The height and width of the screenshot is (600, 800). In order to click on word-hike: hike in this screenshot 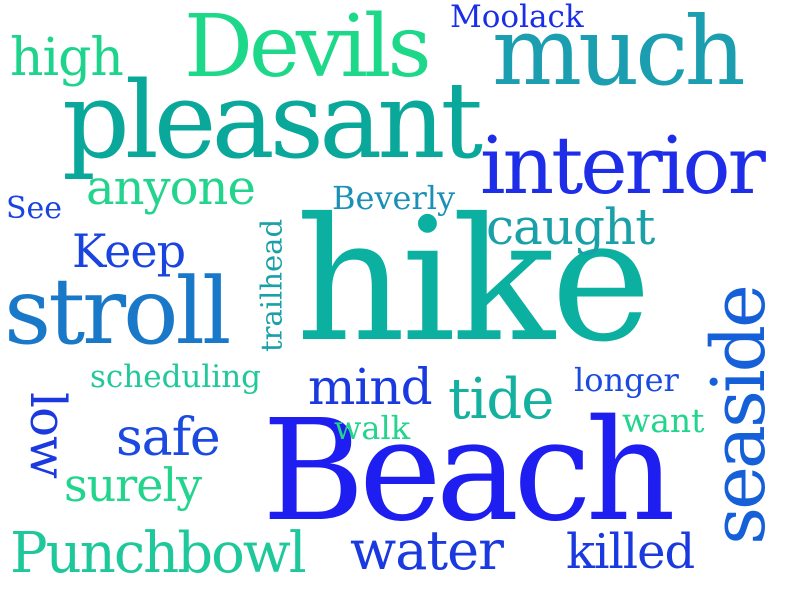, I will do `click(473, 281)`.